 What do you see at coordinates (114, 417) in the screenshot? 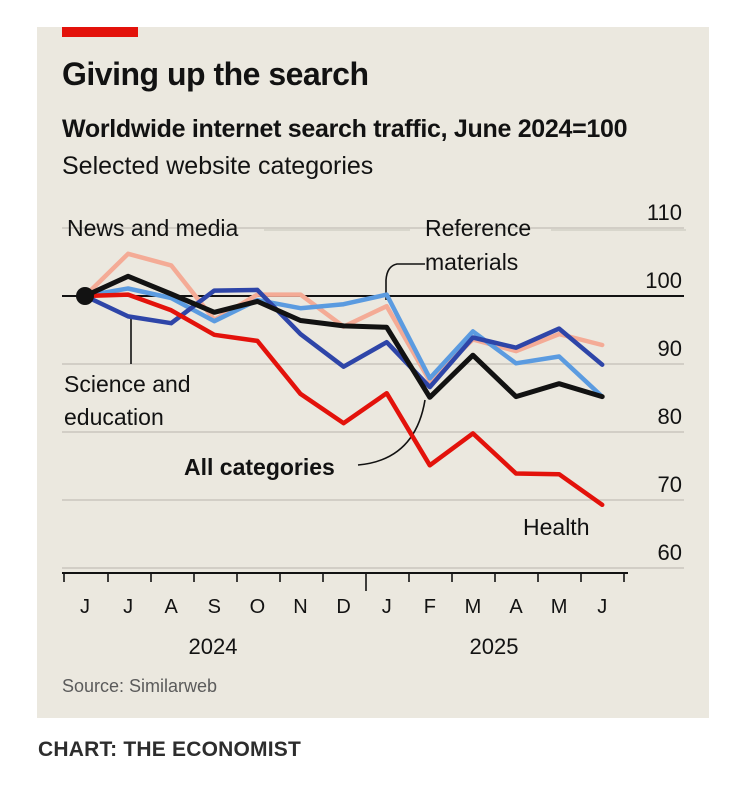
I see `annotation-education: education` at bounding box center [114, 417].